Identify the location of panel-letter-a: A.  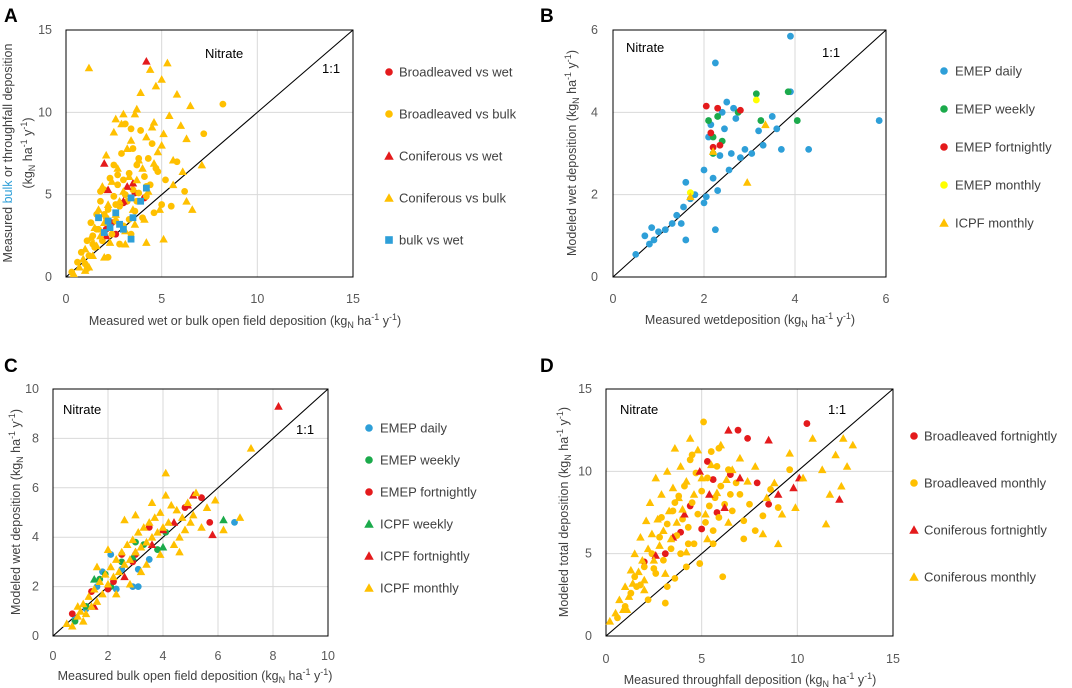
(11, 16).